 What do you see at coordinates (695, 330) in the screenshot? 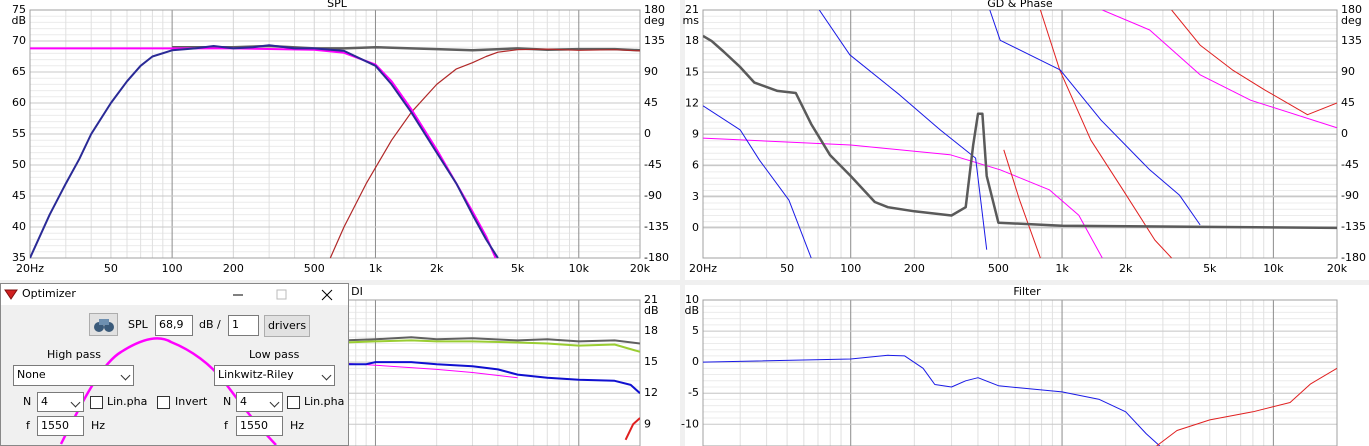
I see `y-tick-label: 5` at bounding box center [695, 330].